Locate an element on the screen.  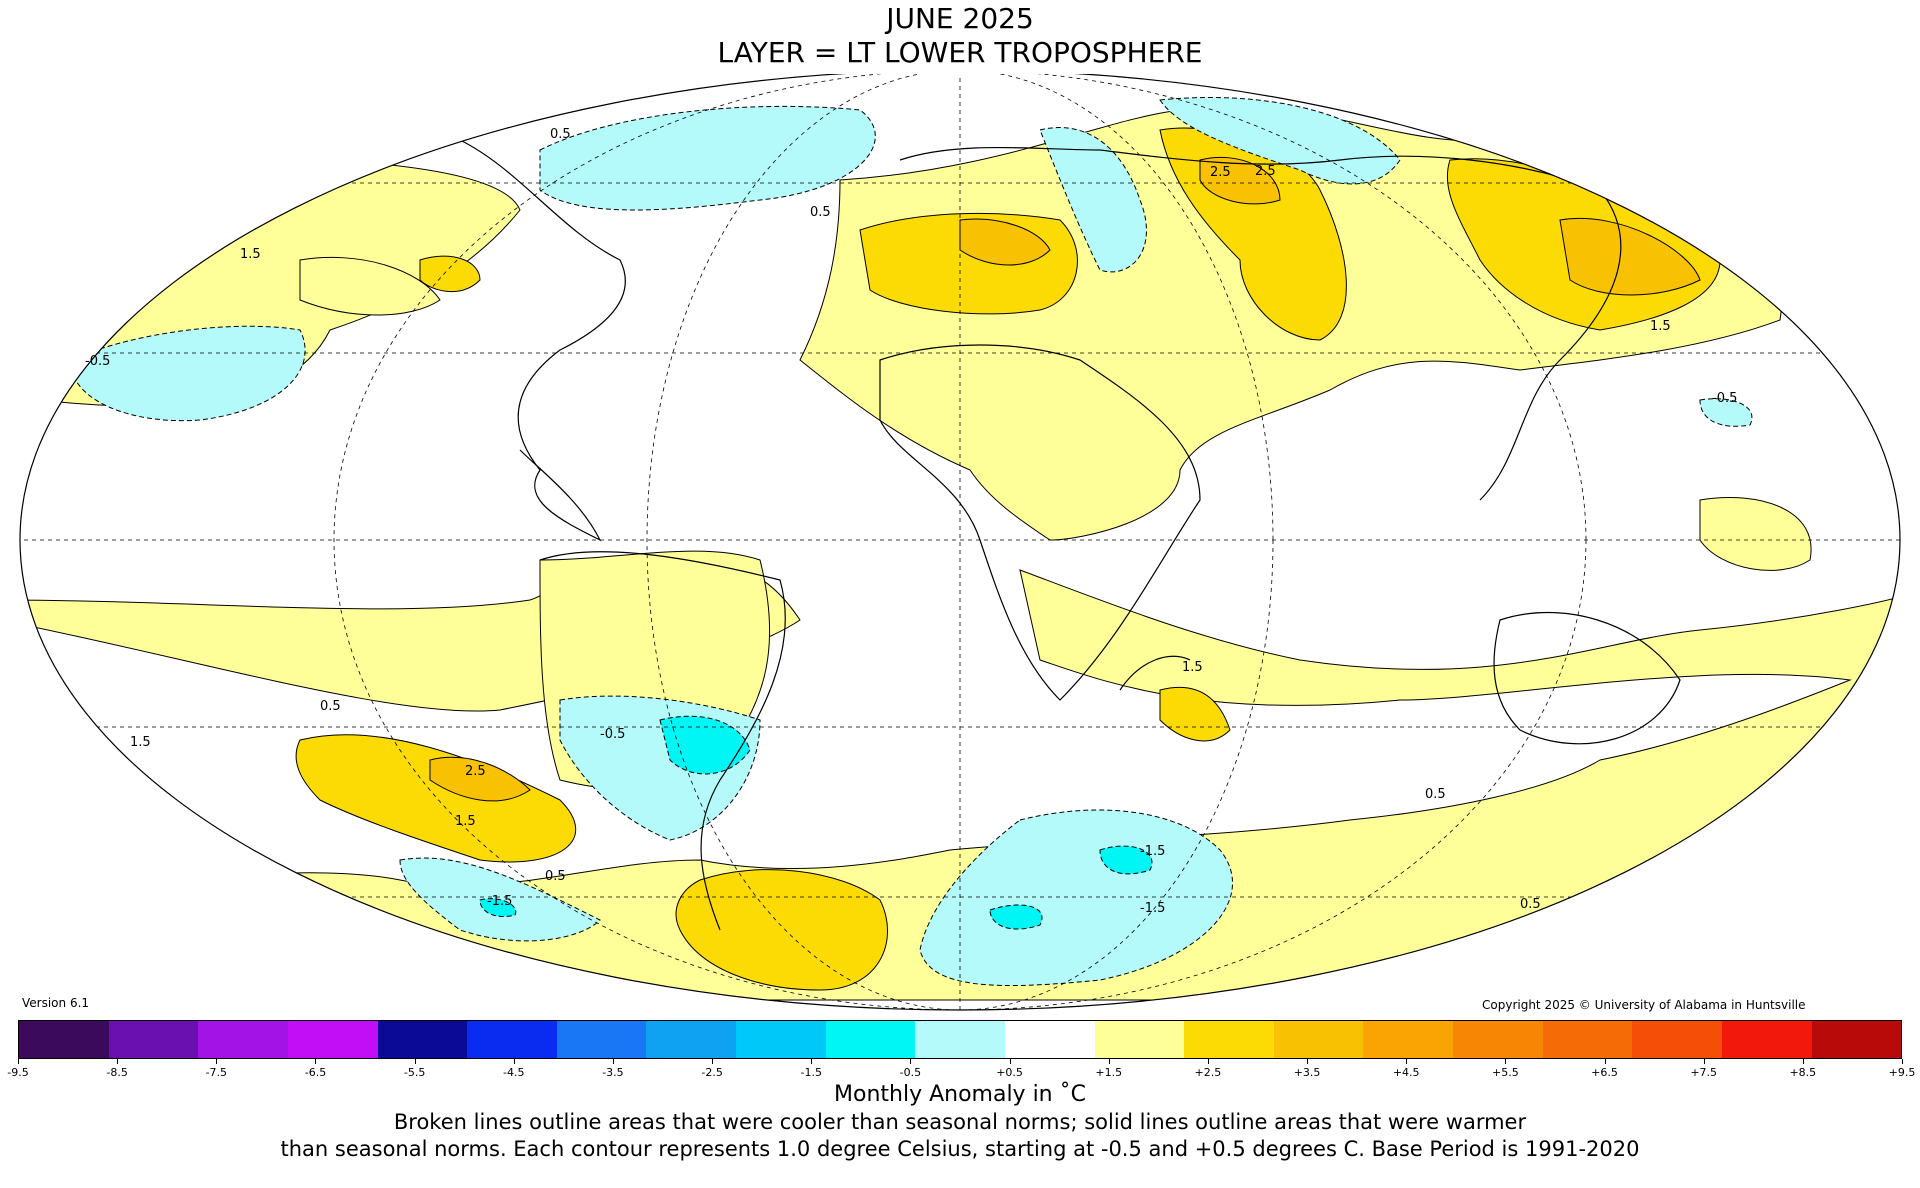
colorbar-tick-label: +9.5 is located at coordinates (1902, 1072).